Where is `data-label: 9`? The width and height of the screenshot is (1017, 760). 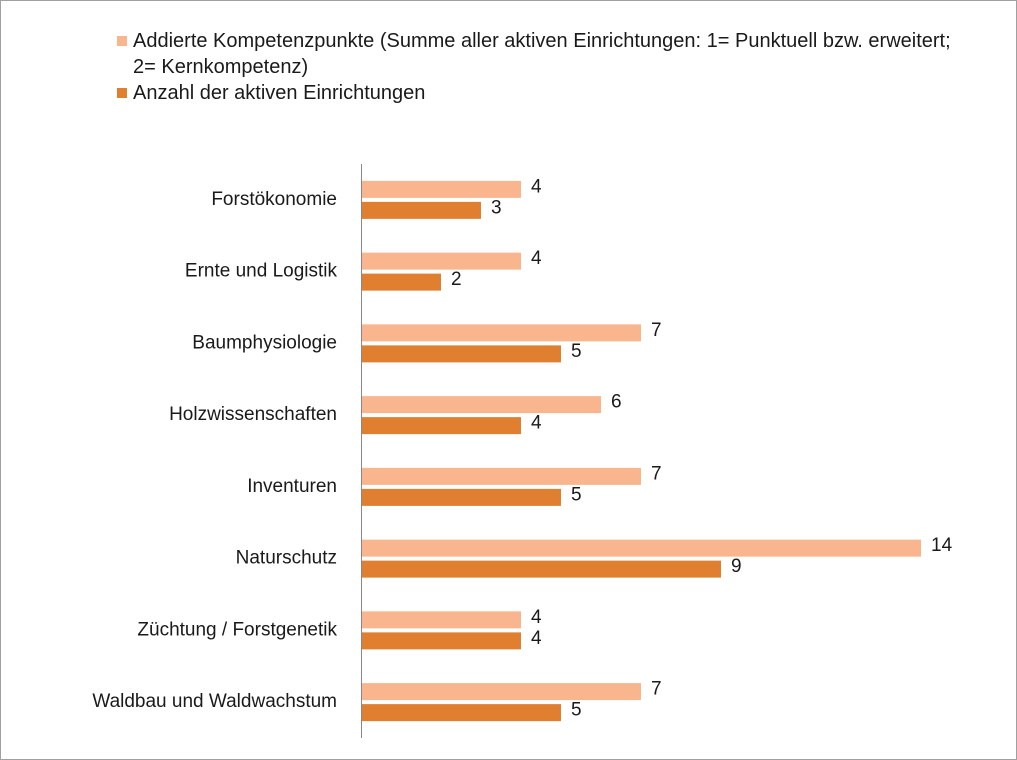 data-label: 9 is located at coordinates (736, 566).